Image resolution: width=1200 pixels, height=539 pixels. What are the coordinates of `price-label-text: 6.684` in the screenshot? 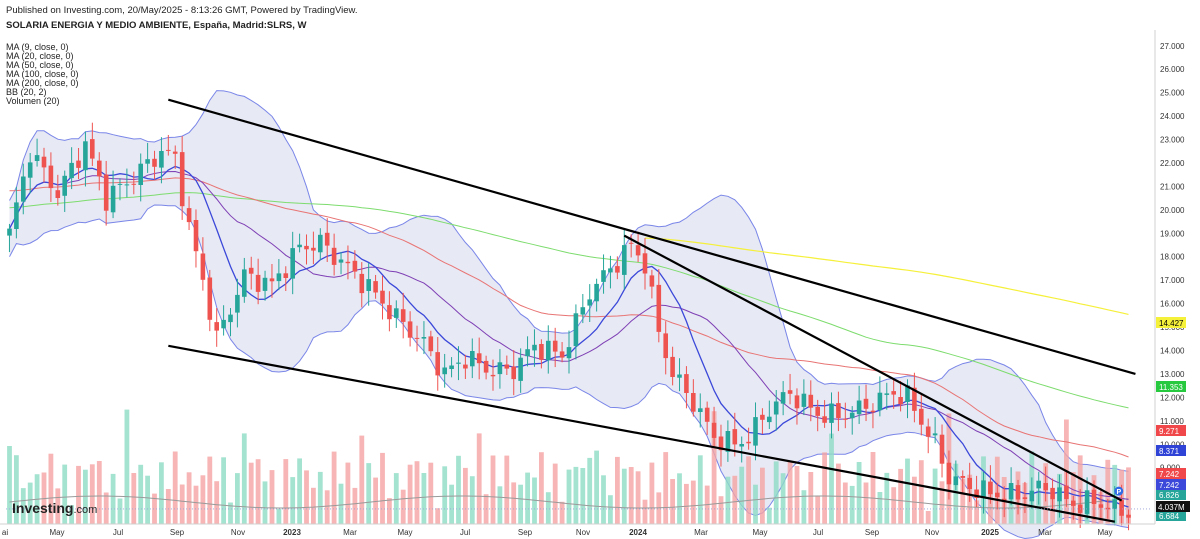 It's located at (1169, 516).